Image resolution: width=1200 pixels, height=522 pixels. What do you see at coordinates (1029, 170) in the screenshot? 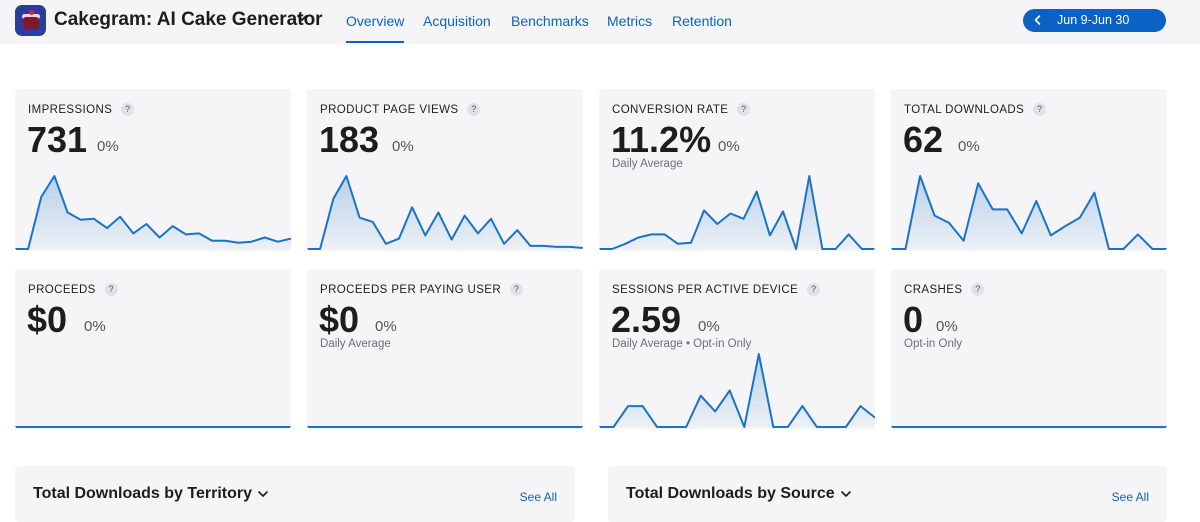
I see `metric-card-total-downloads: TOTAL DOWNLOADS? 62 0%` at bounding box center [1029, 170].